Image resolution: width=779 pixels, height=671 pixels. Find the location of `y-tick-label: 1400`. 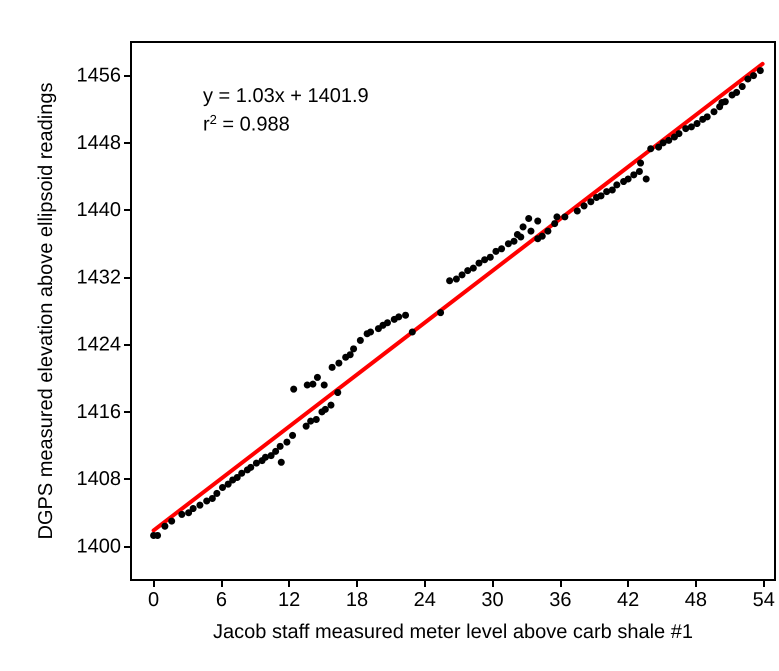

y-tick-label: 1400 is located at coordinates (98, 546).